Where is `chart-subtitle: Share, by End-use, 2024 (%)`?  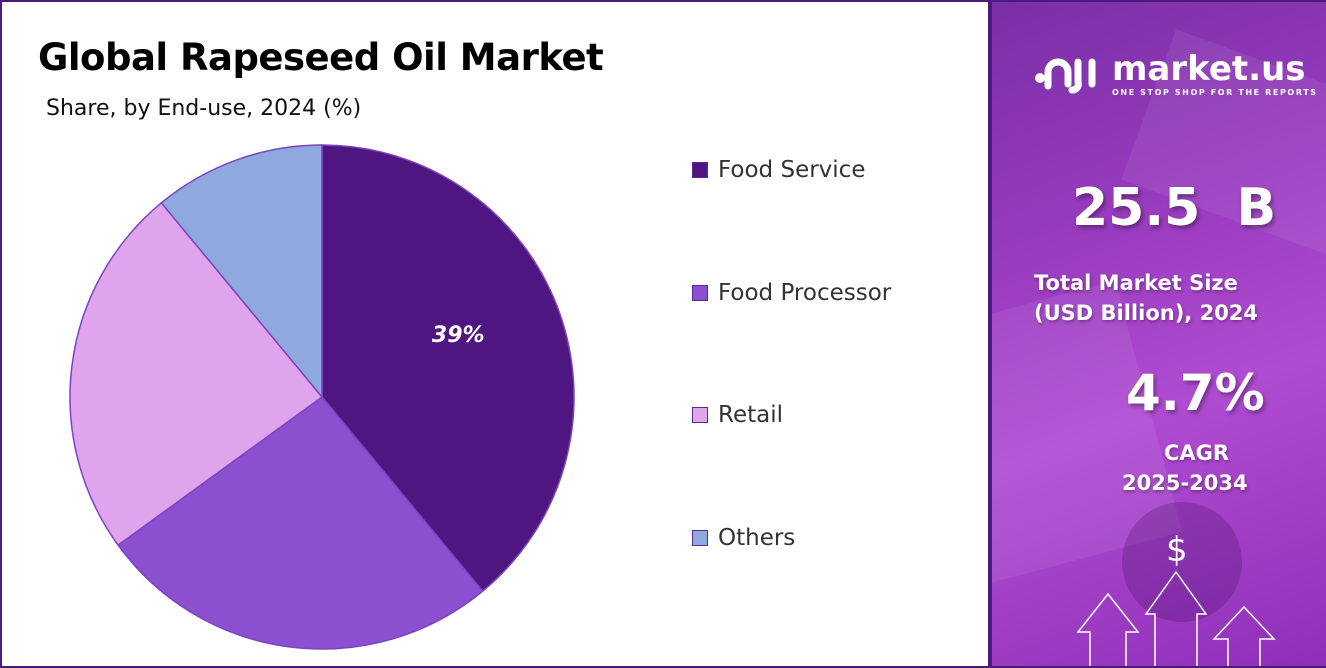
chart-subtitle: Share, by End-use, 2024 (%) is located at coordinates (204, 108).